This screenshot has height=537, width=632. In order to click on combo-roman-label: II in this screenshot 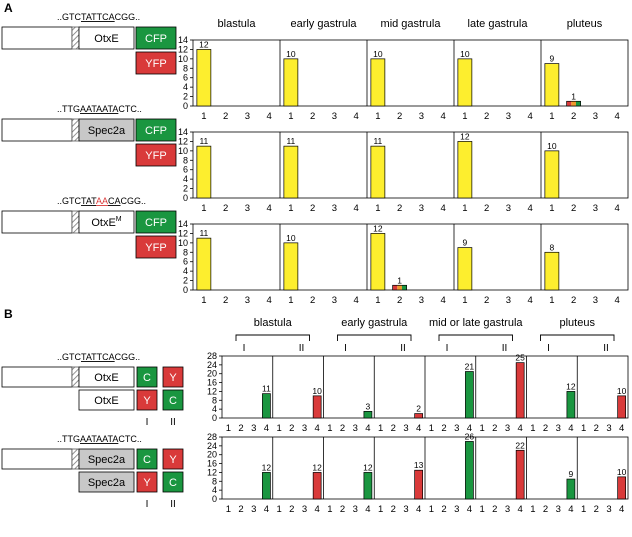, I will do `click(173, 422)`.